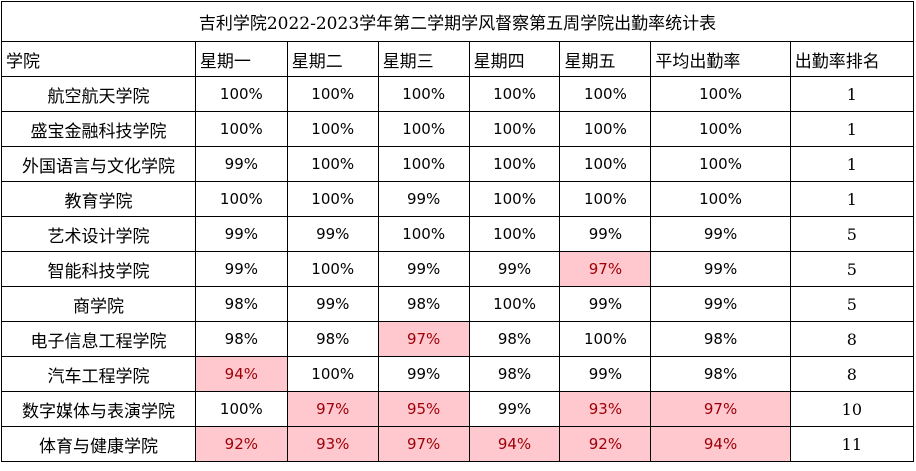 The width and height of the screenshot is (916, 471). I want to click on average-cell: 94%, so click(720, 444).